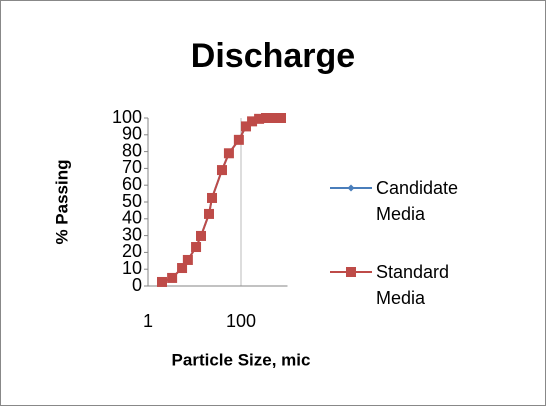 This screenshot has height=407, width=547. Describe the element at coordinates (241, 359) in the screenshot. I see `x-axis-label: Particle Size, mic` at that location.